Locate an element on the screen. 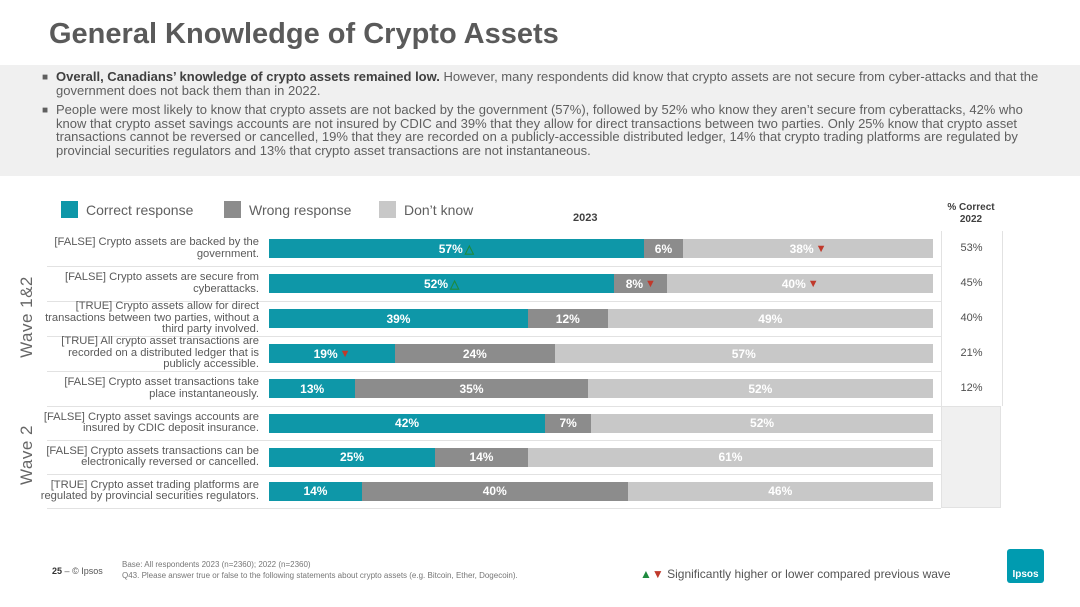  pct-2022-column is located at coordinates (972, 318).